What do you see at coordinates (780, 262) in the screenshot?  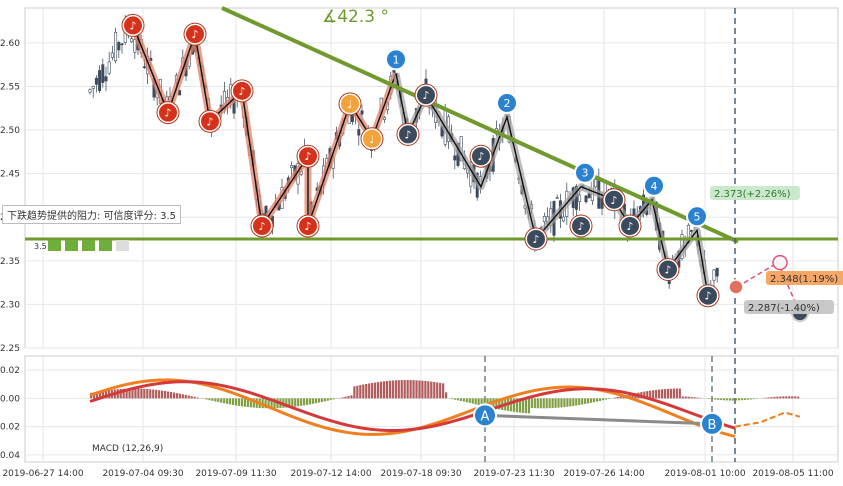 I see `forecast-peak-dot` at bounding box center [780, 262].